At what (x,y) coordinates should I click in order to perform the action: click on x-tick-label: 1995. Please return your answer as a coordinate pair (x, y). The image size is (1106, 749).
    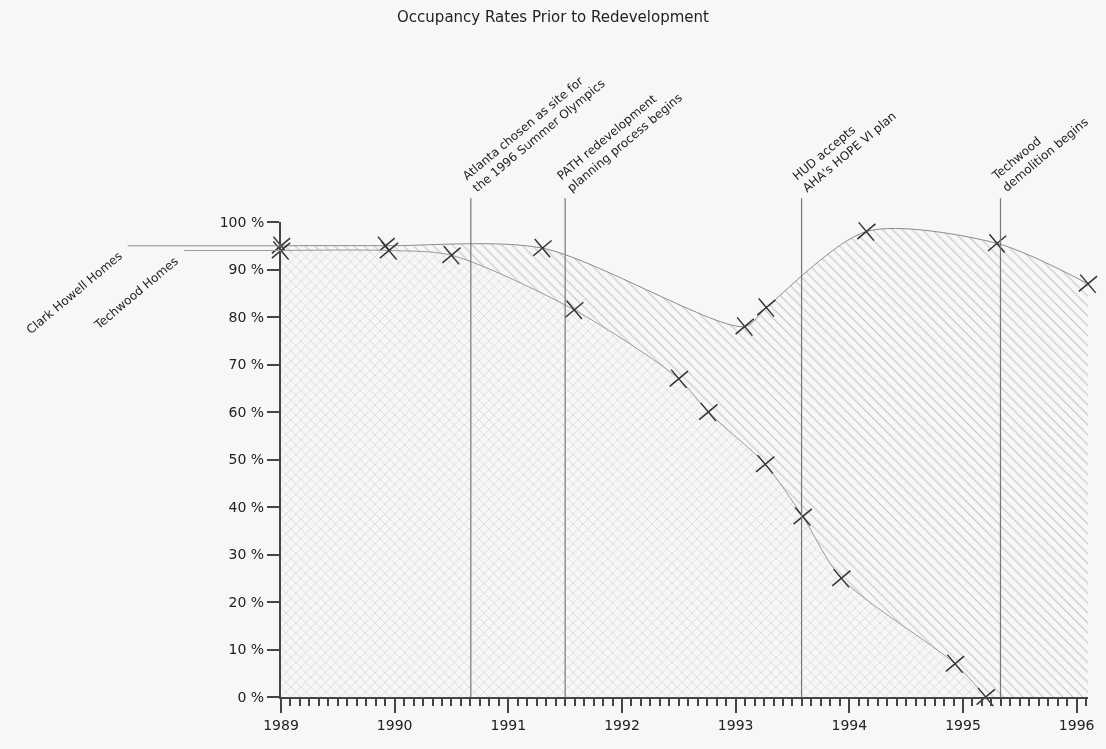
    Looking at the image, I should click on (963, 724).